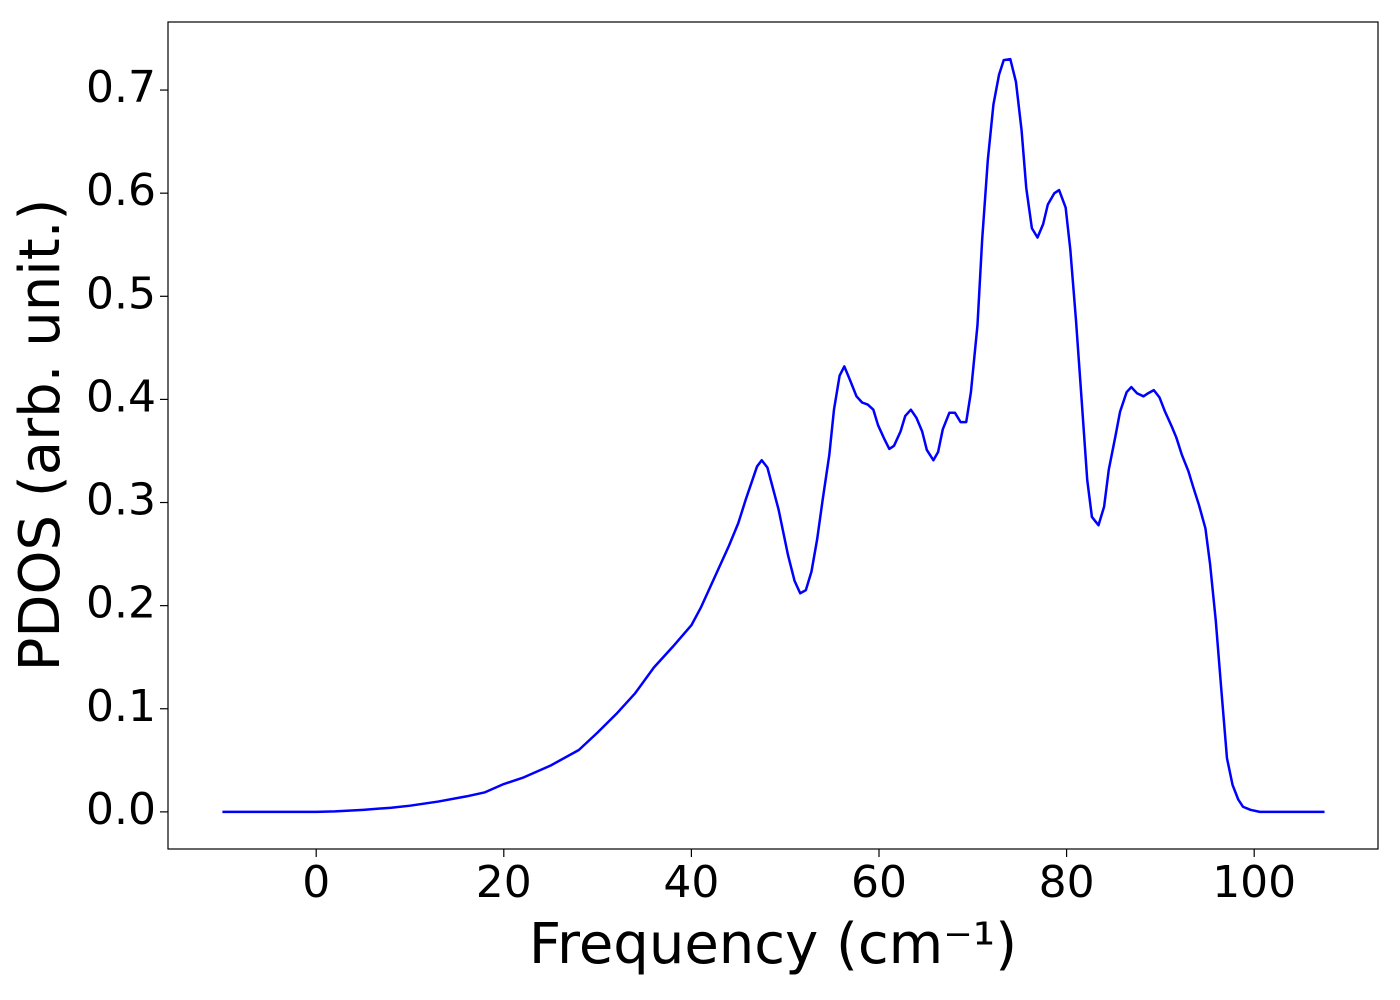 The height and width of the screenshot is (1000, 1400). What do you see at coordinates (773, 944) in the screenshot?
I see `x-axis-label: Frequency (cm⁻¹)` at bounding box center [773, 944].